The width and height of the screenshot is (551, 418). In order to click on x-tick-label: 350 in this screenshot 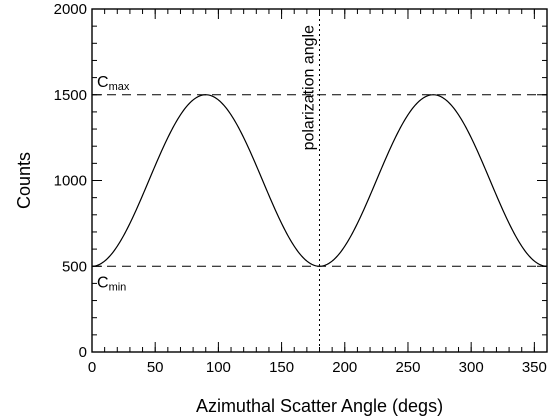, I will do `click(534, 367)`.